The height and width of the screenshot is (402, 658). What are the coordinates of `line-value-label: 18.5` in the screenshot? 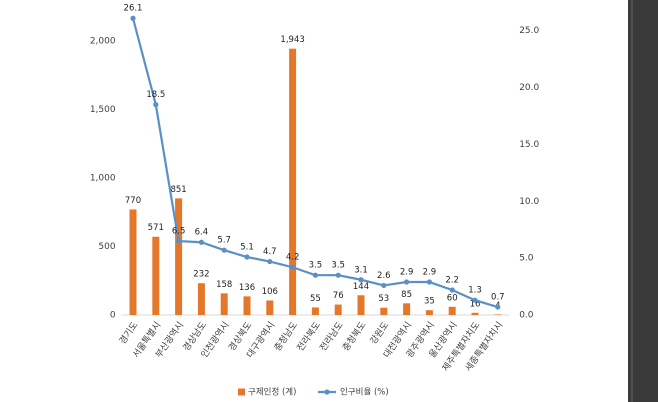 It's located at (155, 95).